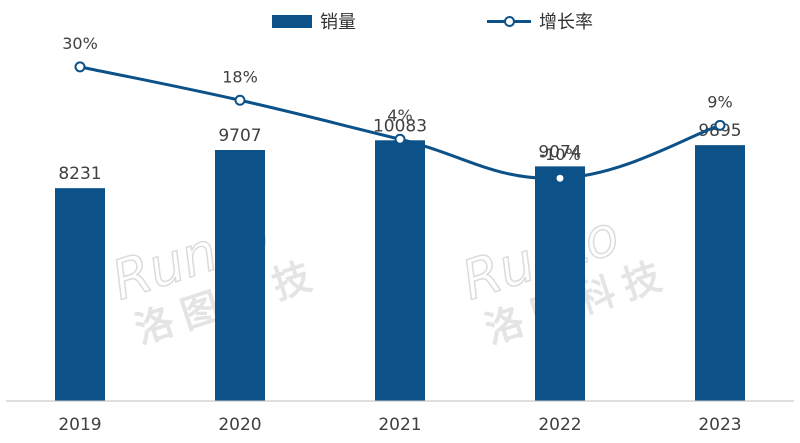 The height and width of the screenshot is (443, 800). What do you see at coordinates (80, 294) in the screenshot?
I see `bar-2019` at bounding box center [80, 294].